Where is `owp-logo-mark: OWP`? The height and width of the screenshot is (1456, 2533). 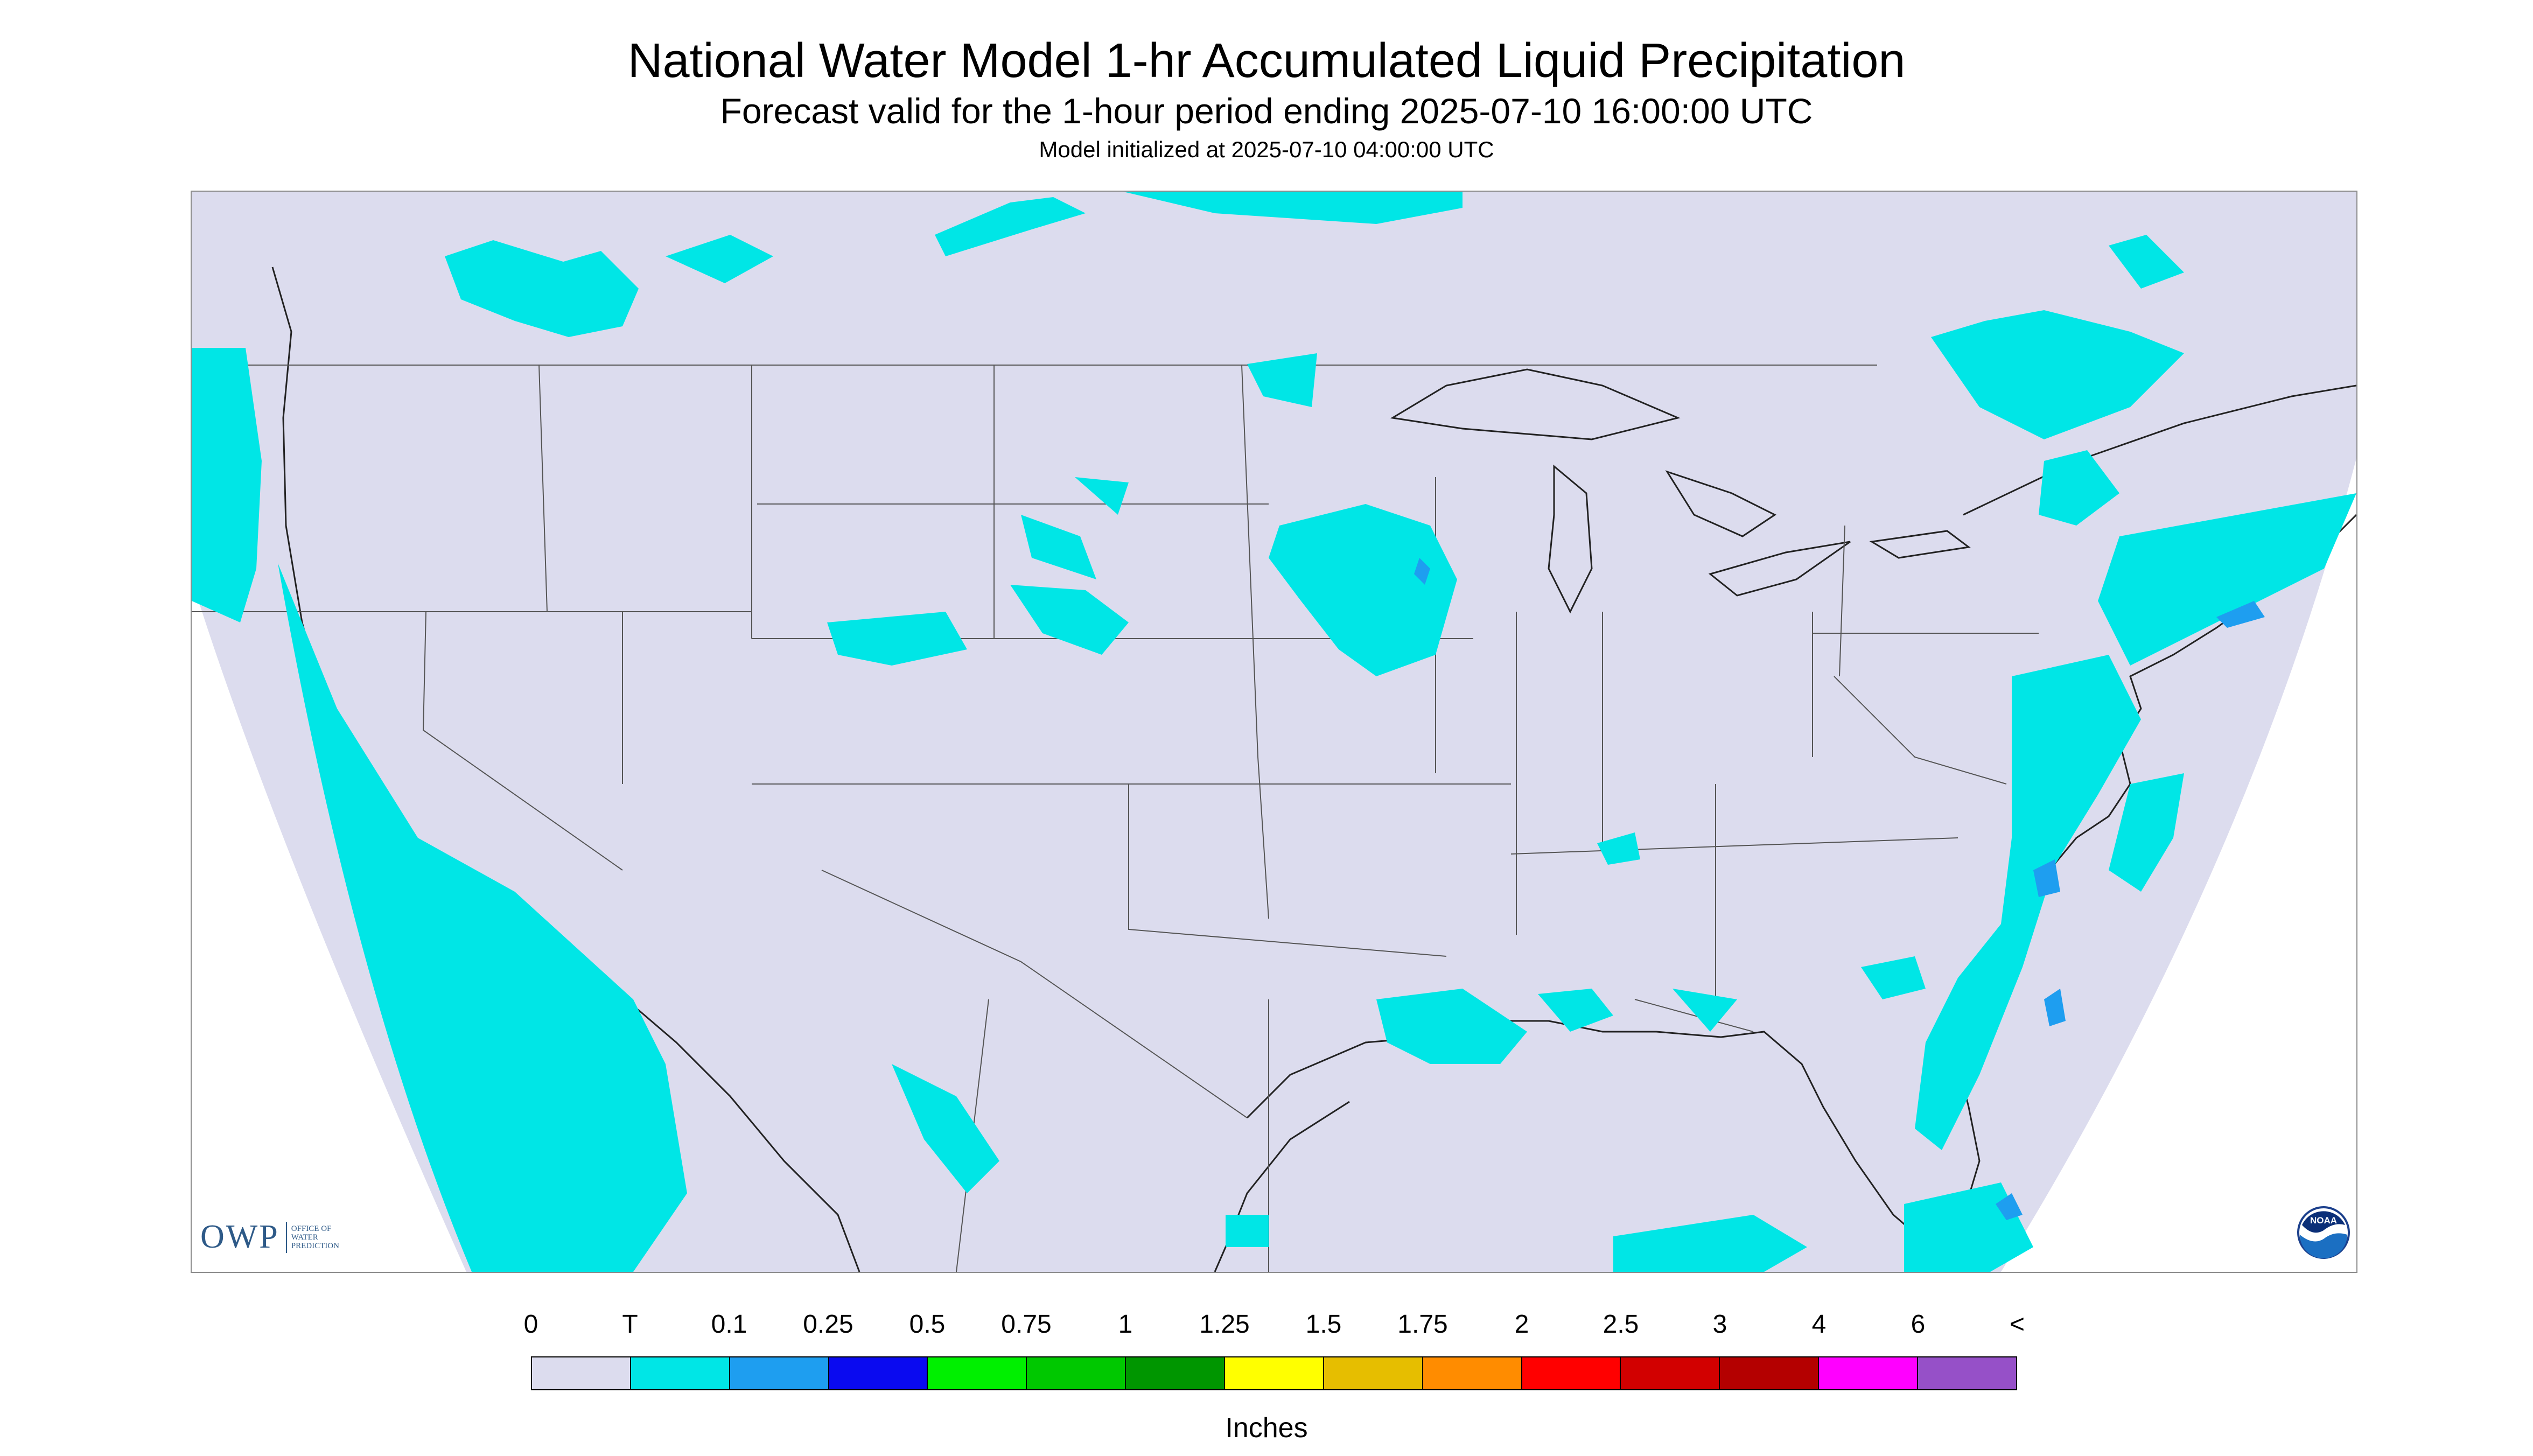 owp-logo-mark: OWP is located at coordinates (239, 1237).